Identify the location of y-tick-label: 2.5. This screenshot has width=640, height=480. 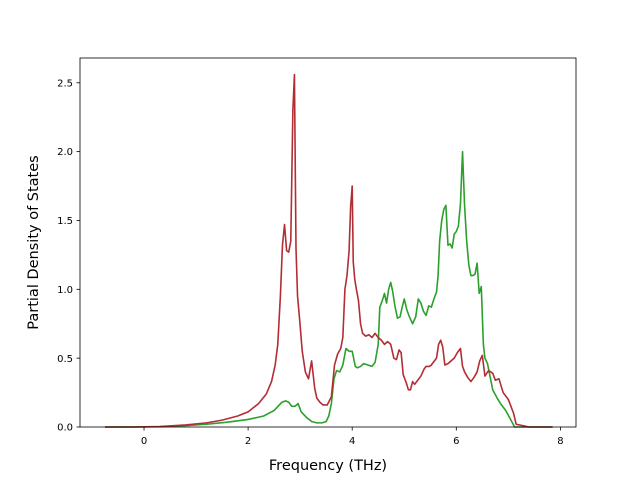
(65, 83).